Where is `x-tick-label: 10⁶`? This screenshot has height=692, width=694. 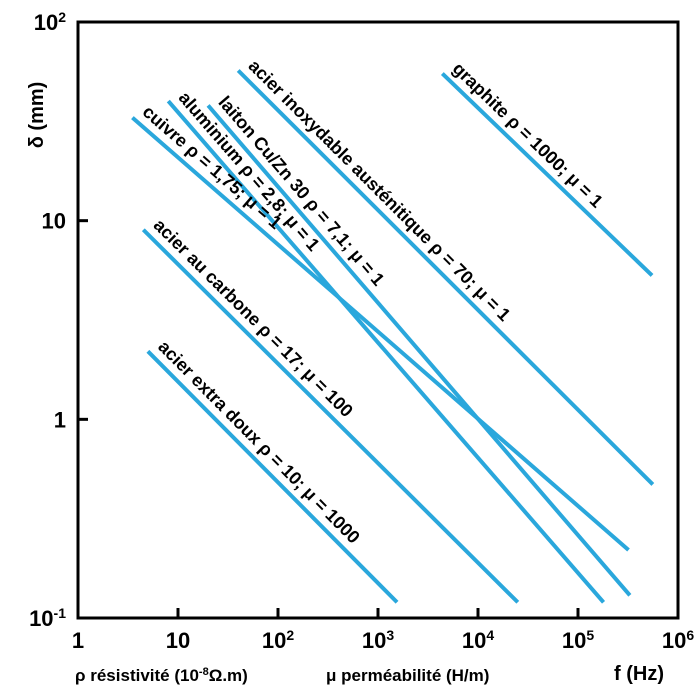 x-tick-label: 10⁶ is located at coordinates (678, 640).